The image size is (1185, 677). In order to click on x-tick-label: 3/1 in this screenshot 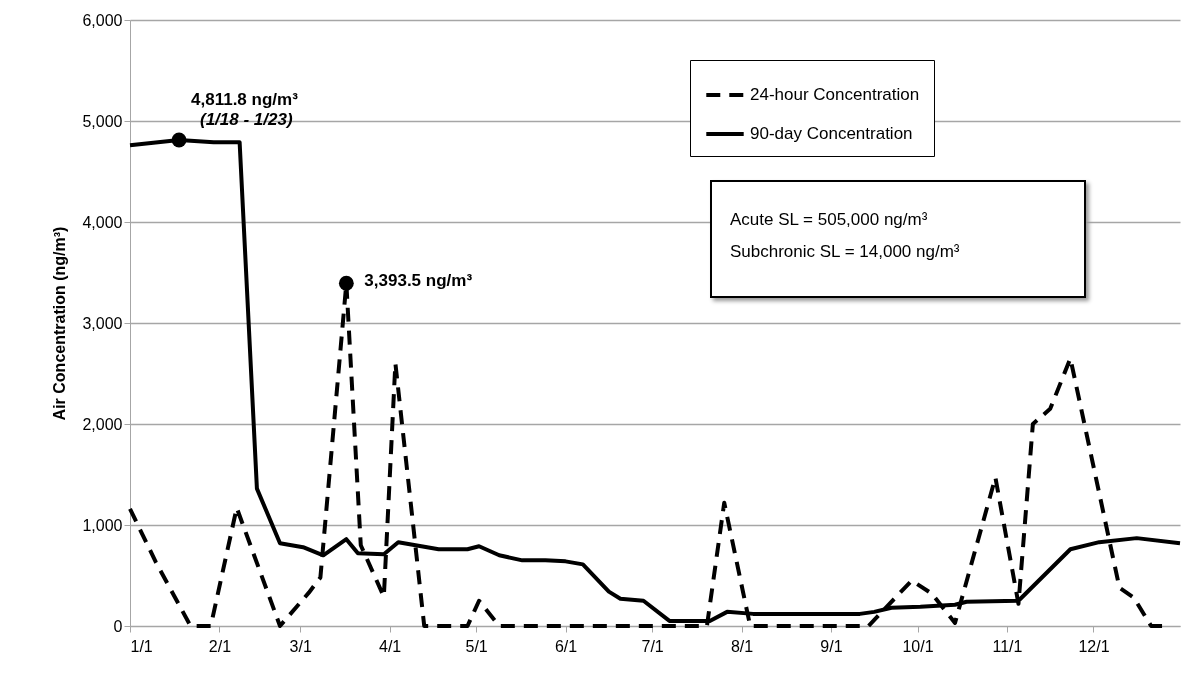, I will do `click(300, 646)`.